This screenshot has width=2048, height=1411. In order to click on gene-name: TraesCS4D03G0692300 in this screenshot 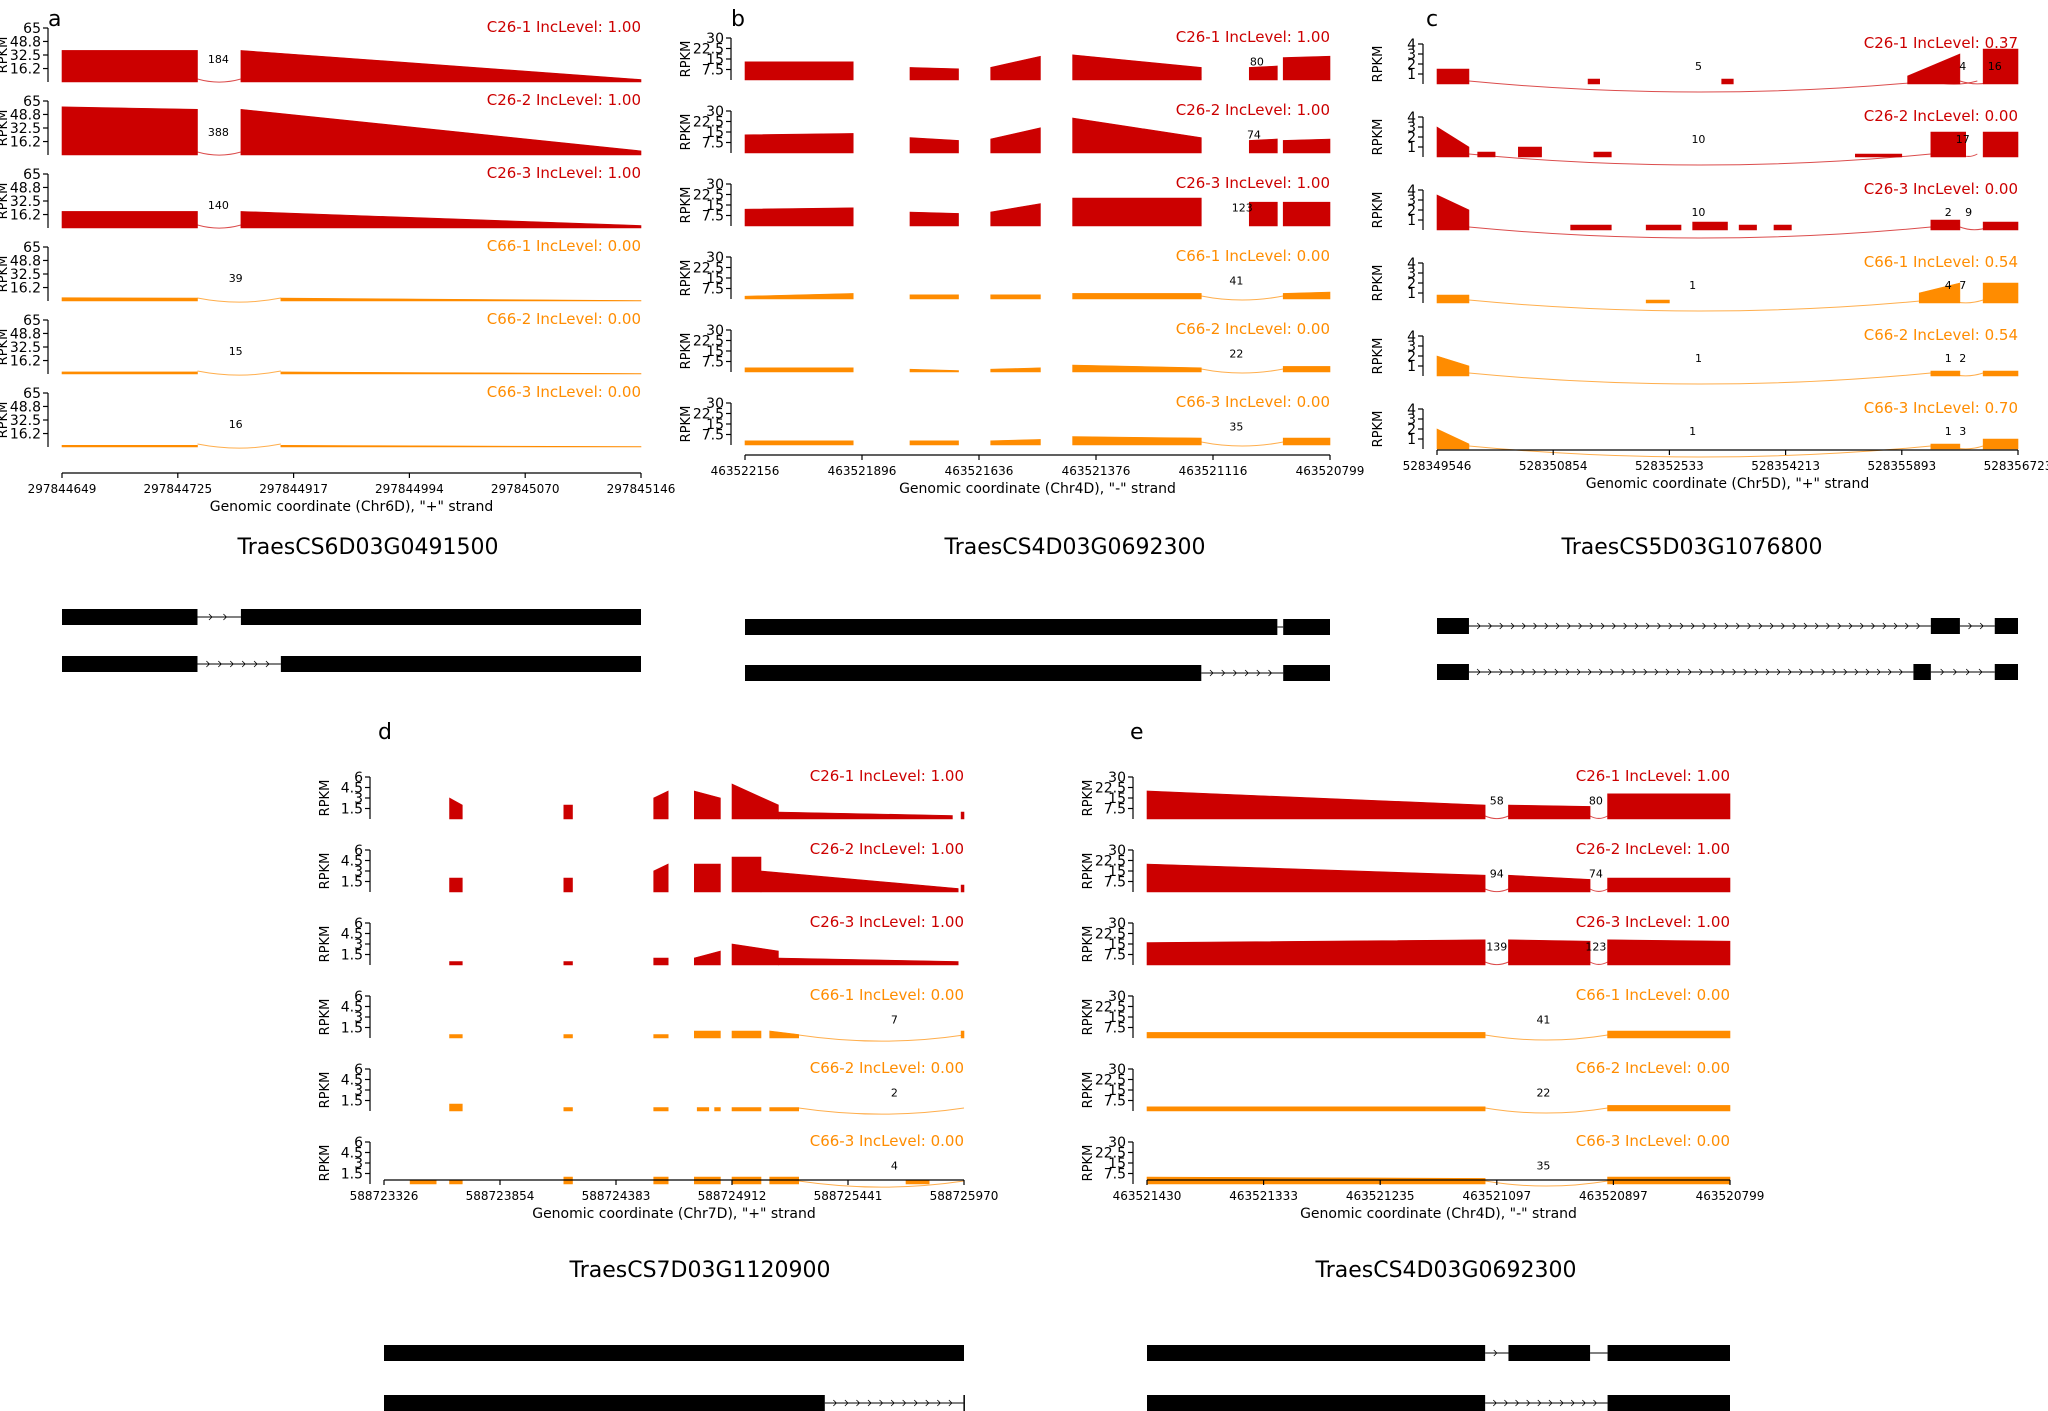, I will do `click(1445, 1270)`.